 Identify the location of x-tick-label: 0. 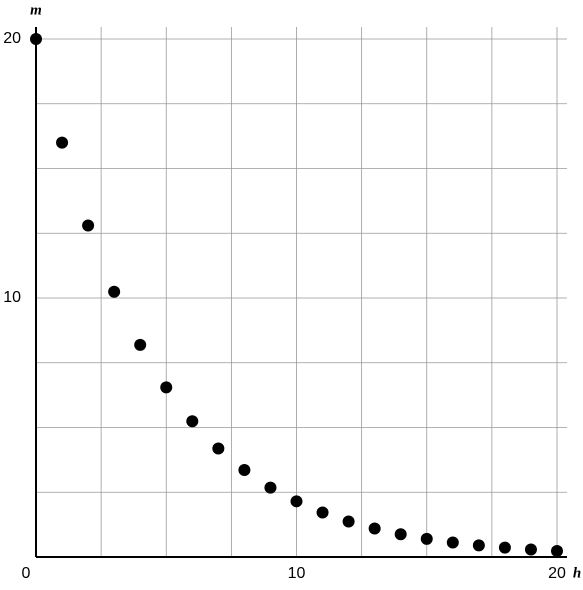
(26, 573).